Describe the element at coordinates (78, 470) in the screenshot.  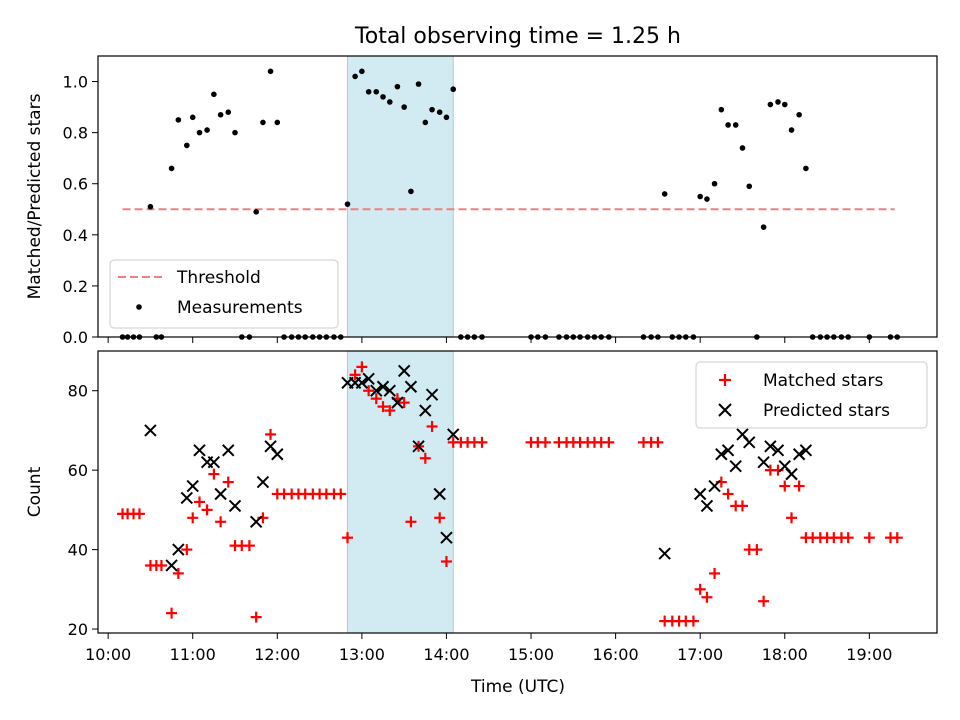
I see `y-tick-label: 60` at that location.